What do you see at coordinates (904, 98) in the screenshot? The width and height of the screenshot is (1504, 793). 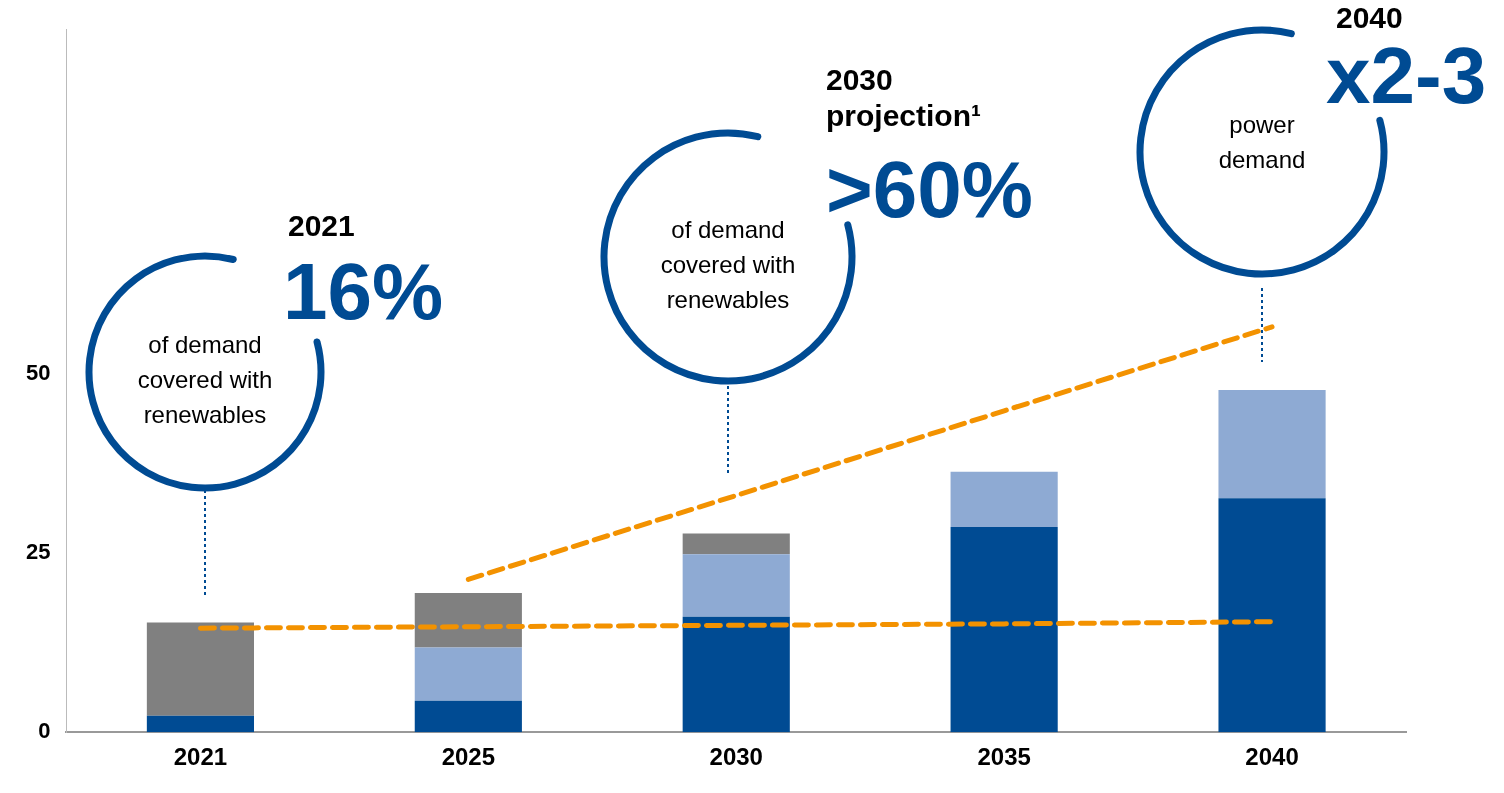 I see `annotation: 2030 projection¹` at bounding box center [904, 98].